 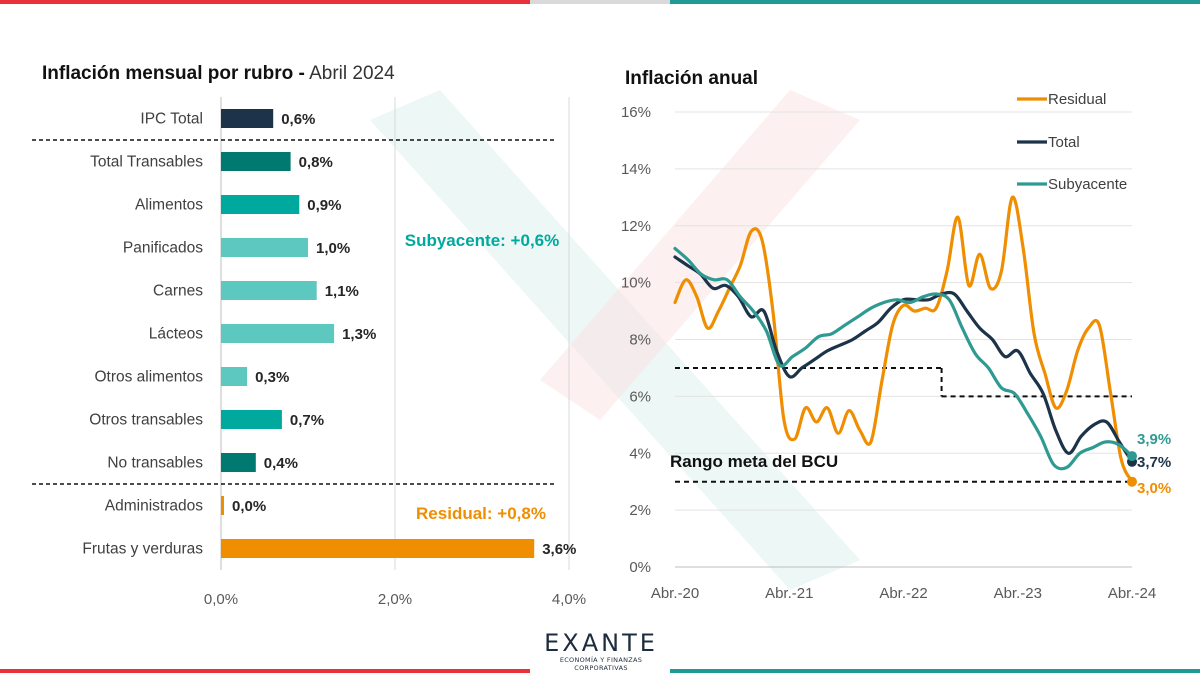 I want to click on subyacente-annotation: Subyacente: +0,6%, so click(x=482, y=240).